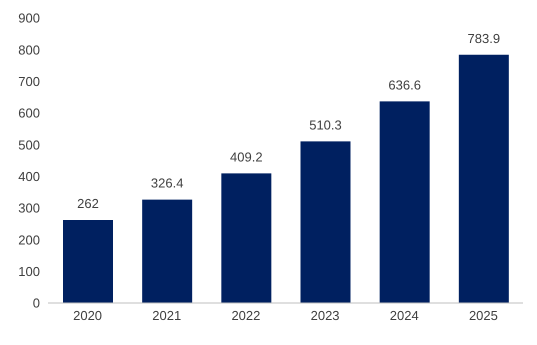 Image resolution: width=537 pixels, height=345 pixels. I want to click on data-label: 783.9, so click(484, 38).